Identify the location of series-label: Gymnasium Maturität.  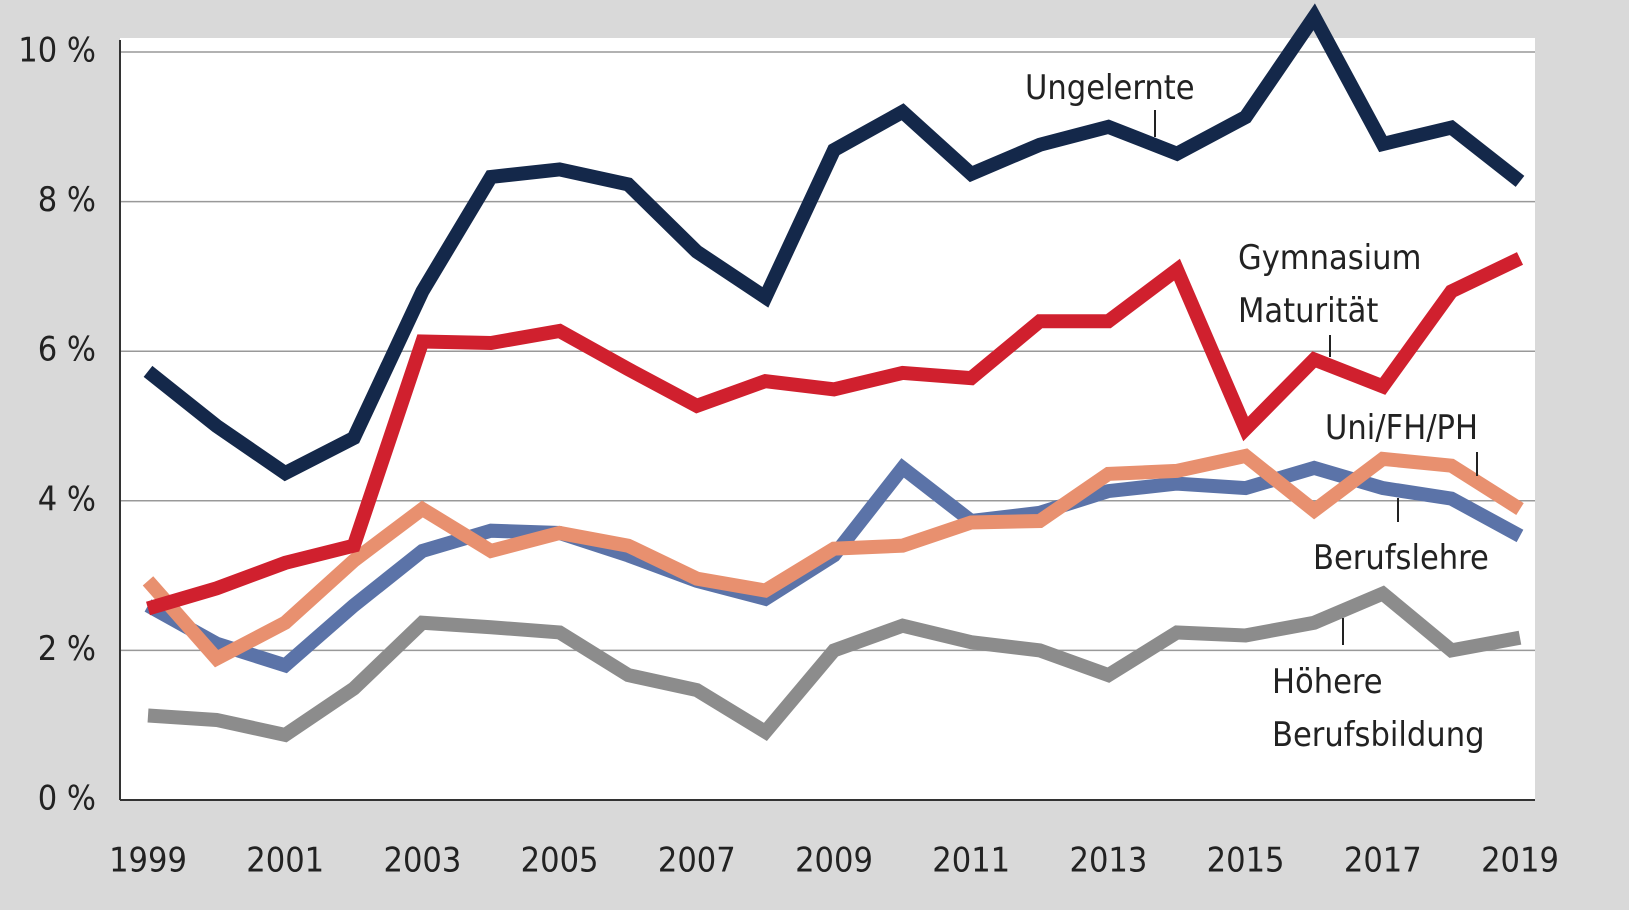
(1330, 284).